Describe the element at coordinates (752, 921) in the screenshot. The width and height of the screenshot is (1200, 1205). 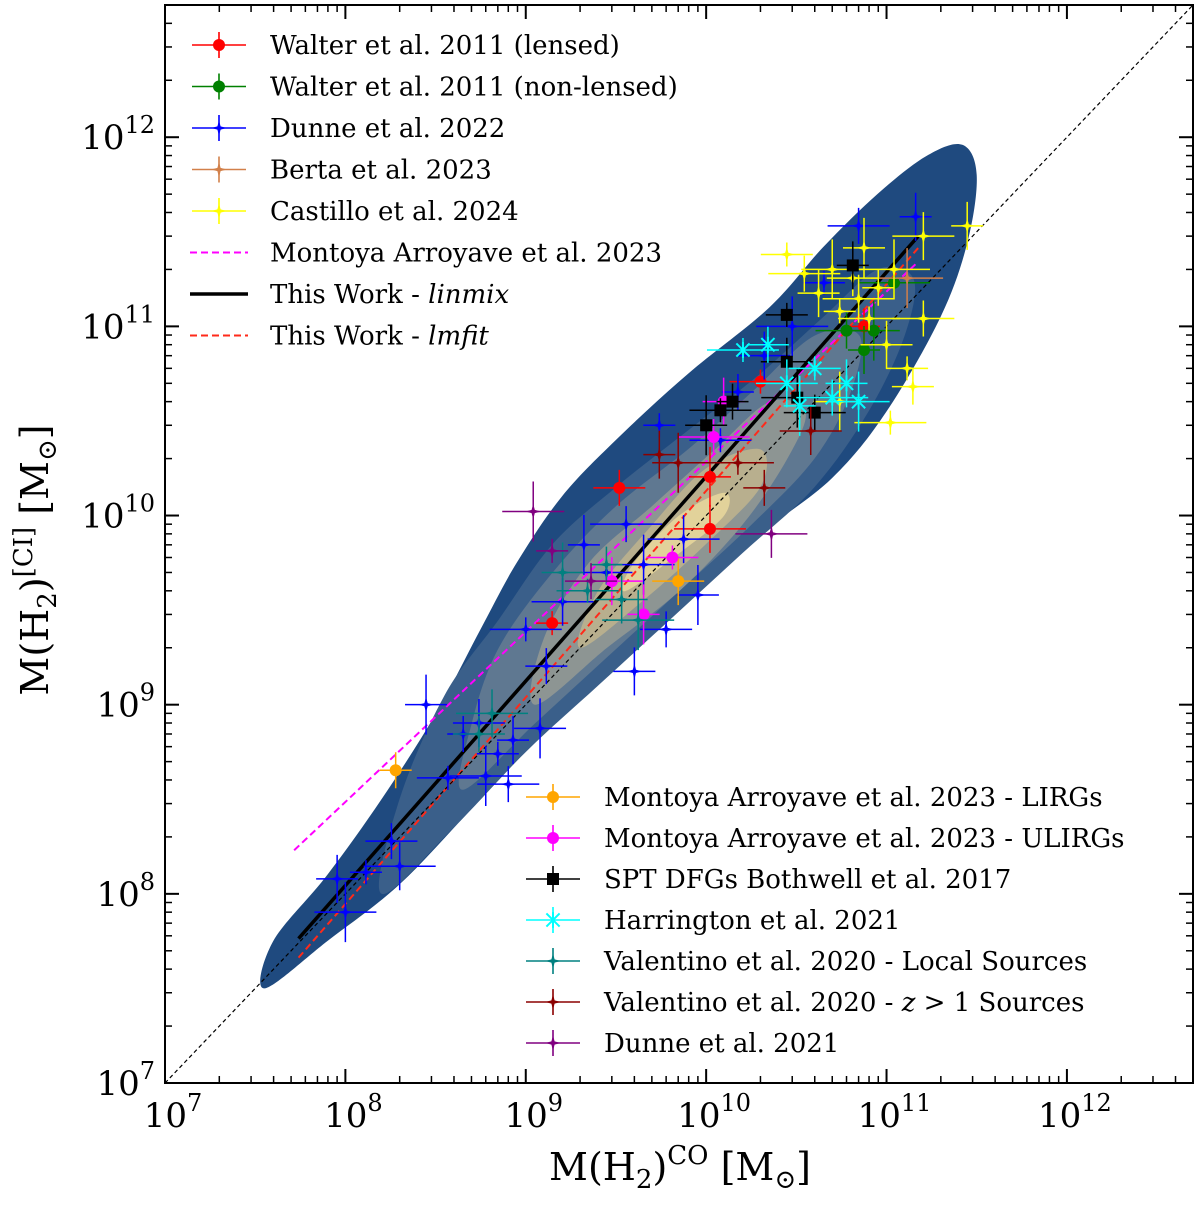
I see `legend-label: Harrington et al. 2021` at that location.